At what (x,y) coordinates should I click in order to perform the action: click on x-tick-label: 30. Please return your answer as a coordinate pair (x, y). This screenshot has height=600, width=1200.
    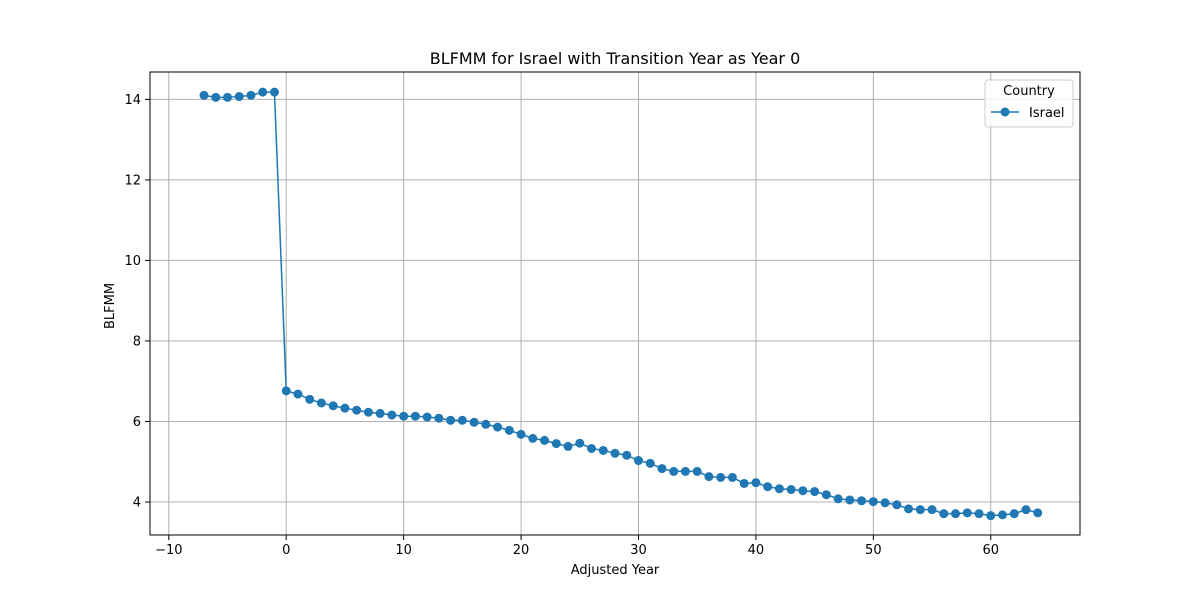
    Looking at the image, I should click on (638, 550).